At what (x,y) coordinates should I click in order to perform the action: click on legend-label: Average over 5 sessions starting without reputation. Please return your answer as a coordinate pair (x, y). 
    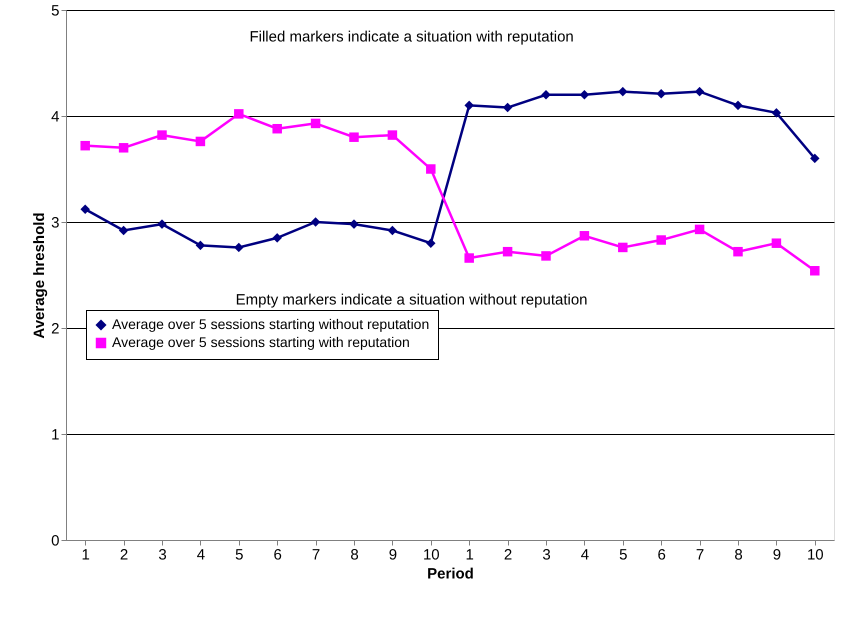
    Looking at the image, I should click on (271, 324).